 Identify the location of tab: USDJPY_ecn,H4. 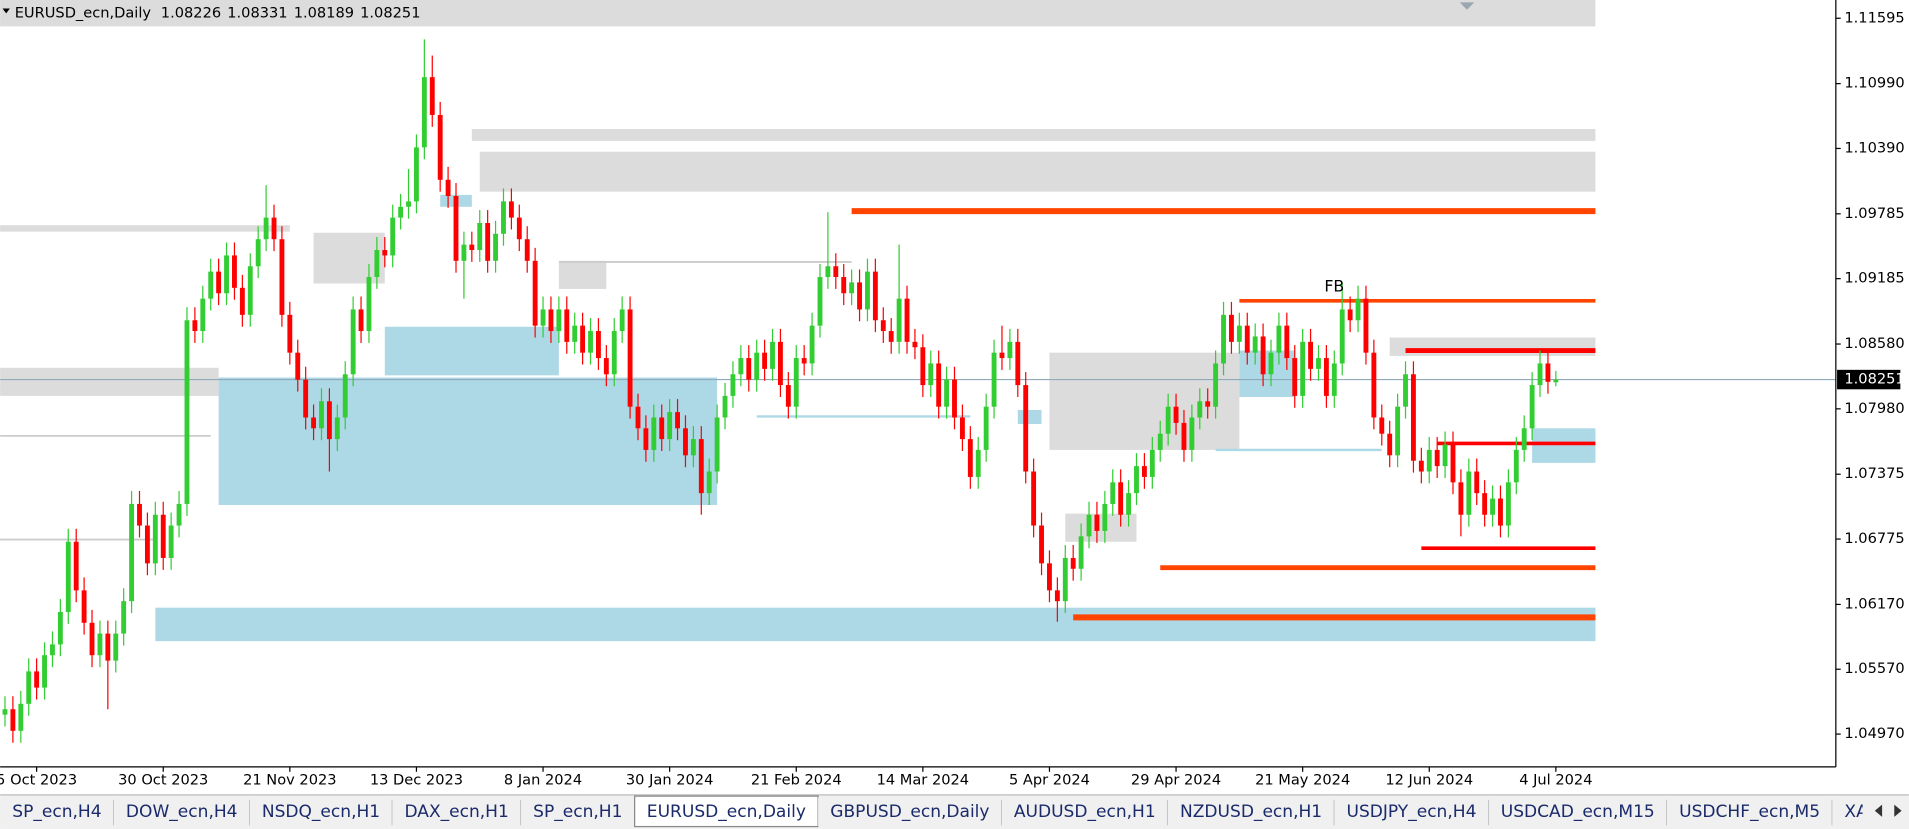
(1412, 812).